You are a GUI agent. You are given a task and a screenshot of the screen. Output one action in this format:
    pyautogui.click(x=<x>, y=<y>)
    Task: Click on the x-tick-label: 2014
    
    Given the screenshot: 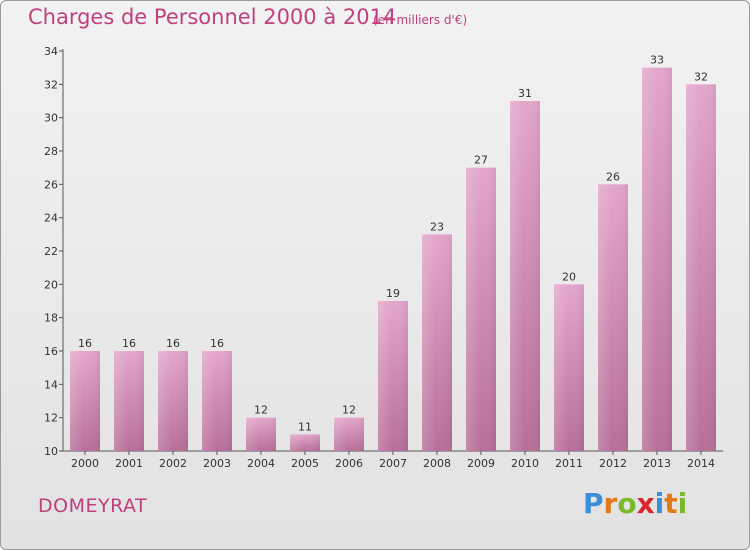 What is the action you would take?
    pyautogui.click(x=701, y=463)
    